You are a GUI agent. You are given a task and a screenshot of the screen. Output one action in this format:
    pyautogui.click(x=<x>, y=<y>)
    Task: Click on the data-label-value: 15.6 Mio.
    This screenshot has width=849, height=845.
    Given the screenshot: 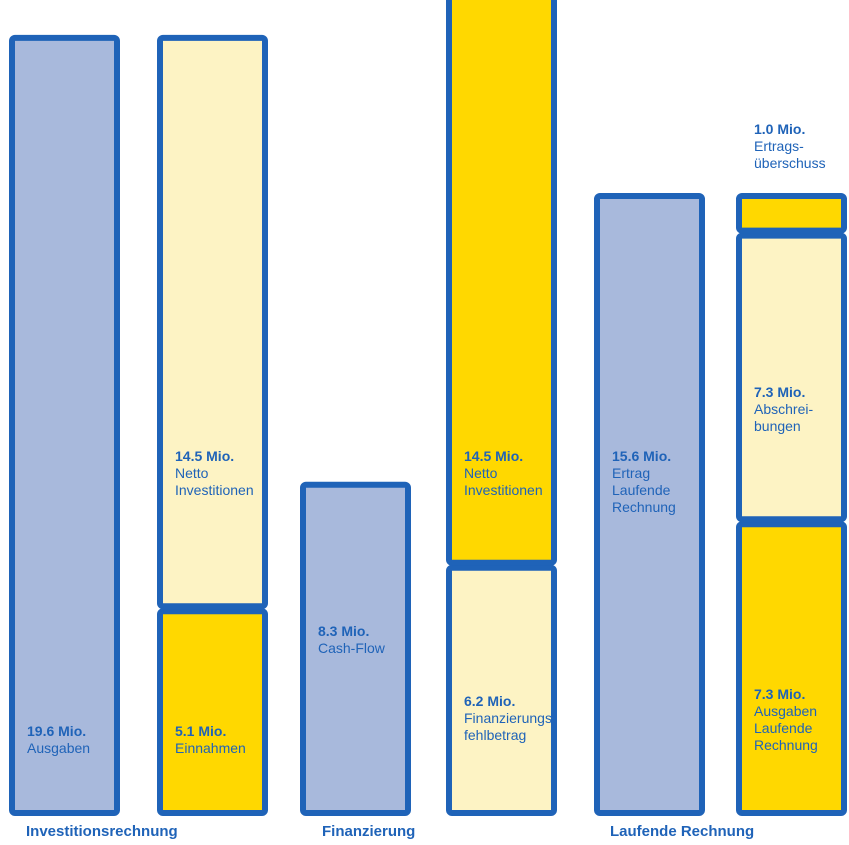 What is the action you would take?
    pyautogui.click(x=642, y=456)
    